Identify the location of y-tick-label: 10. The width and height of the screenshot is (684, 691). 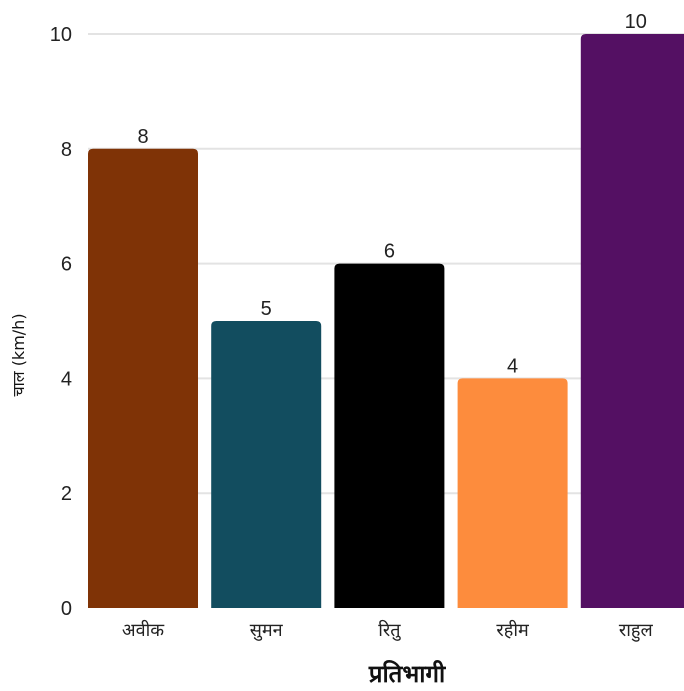
(61, 35).